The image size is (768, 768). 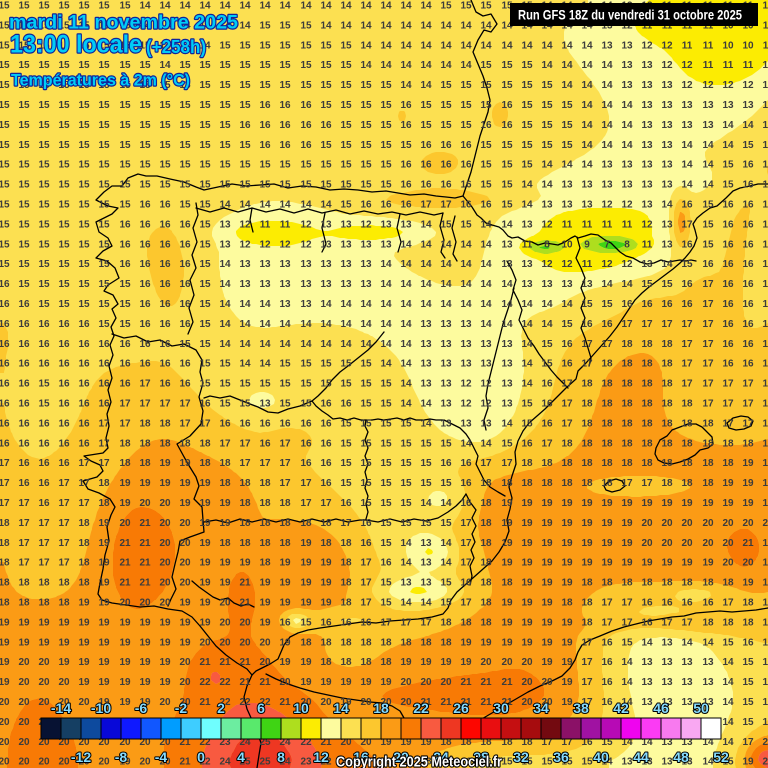 I want to click on svg-text: 36, so click(x=561, y=757).